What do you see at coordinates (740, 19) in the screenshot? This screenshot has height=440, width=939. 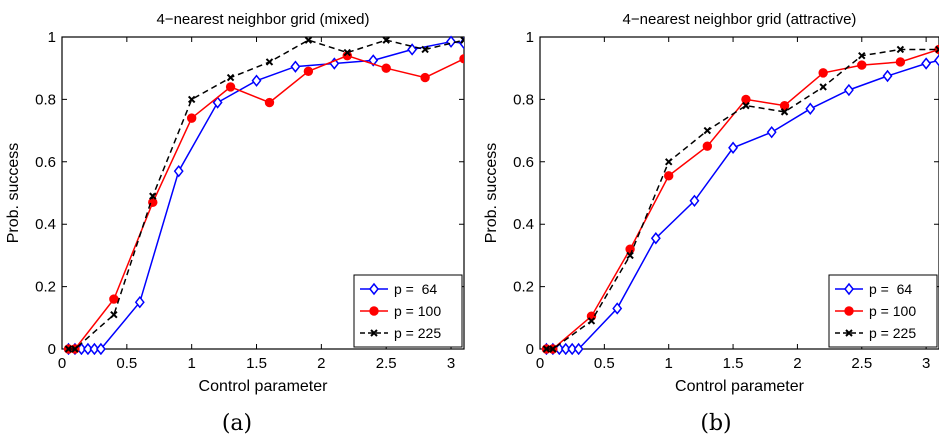 I see `chart-title: 4−nearest neighbor grid (attractive)` at bounding box center [740, 19].